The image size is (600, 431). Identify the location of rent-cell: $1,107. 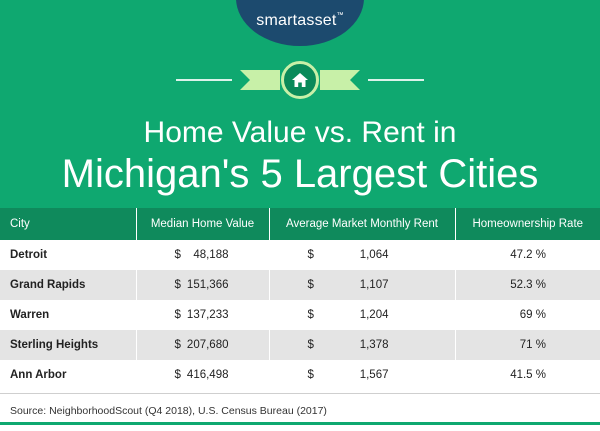
(362, 285).